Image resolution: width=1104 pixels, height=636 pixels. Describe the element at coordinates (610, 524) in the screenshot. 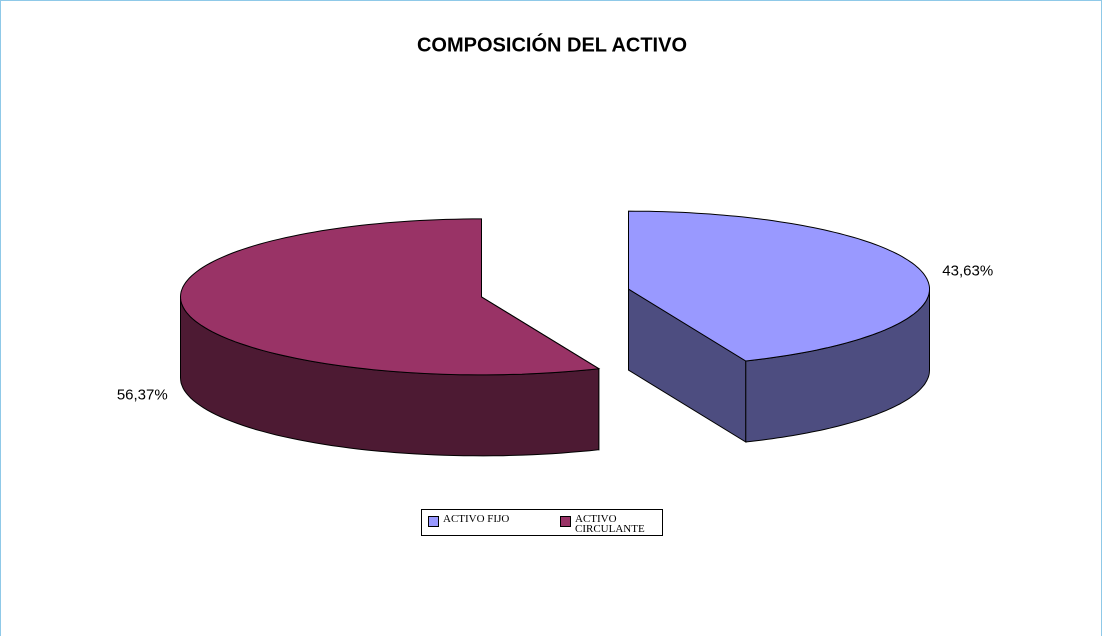

I see `legend-label: ACTIVO CIRCULANTE` at that location.